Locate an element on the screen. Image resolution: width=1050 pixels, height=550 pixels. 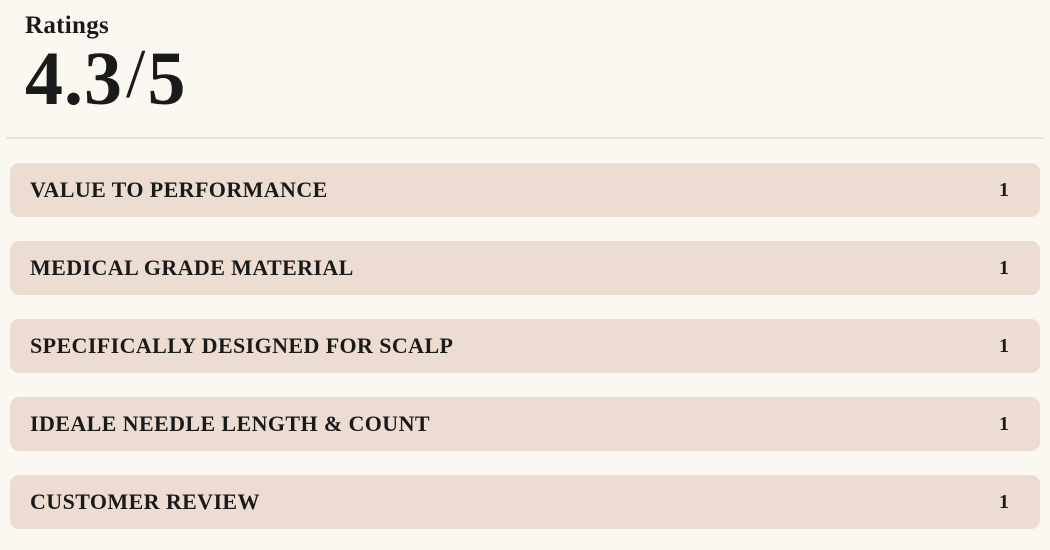
rating-category-row: VALUE TO PERFORMANCE 1 is located at coordinates (525, 190).